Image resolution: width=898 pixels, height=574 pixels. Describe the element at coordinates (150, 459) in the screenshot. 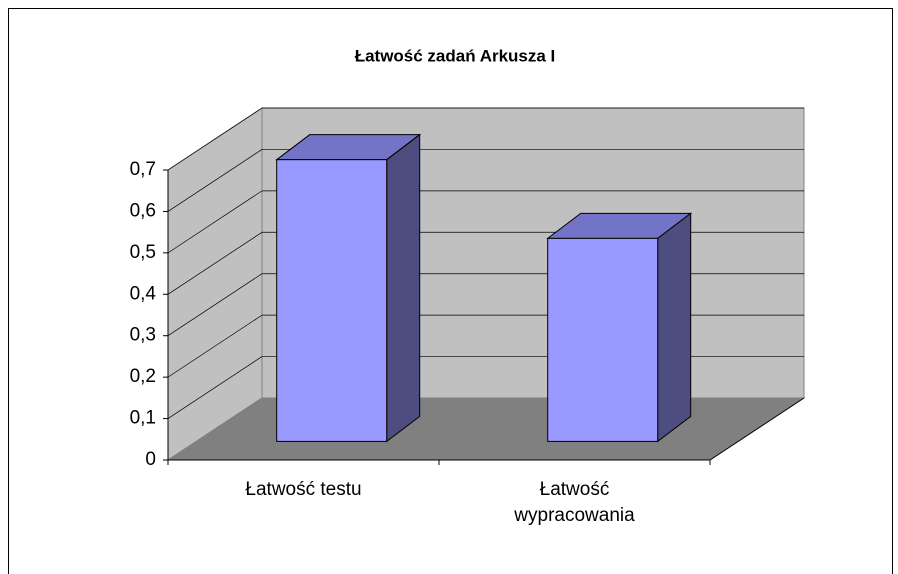

I see `y-tick-label: 0` at that location.